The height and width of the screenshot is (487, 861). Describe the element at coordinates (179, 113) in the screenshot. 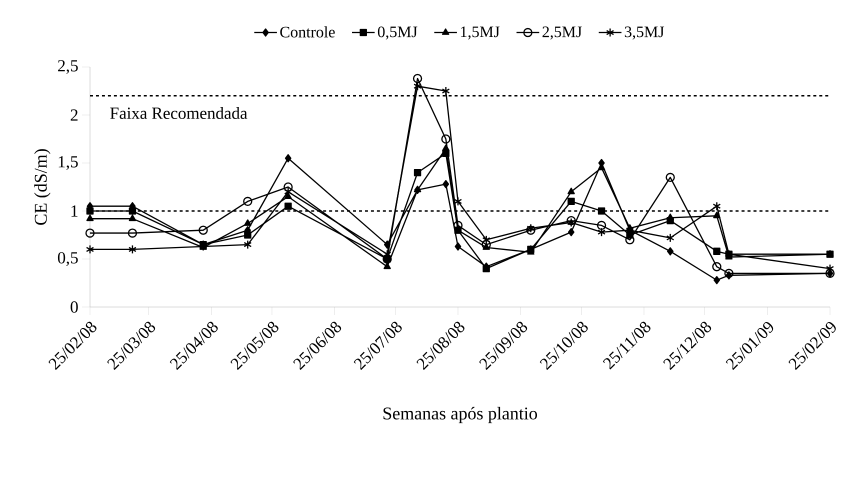

I see `annotation: Faixa Recomendada` at that location.